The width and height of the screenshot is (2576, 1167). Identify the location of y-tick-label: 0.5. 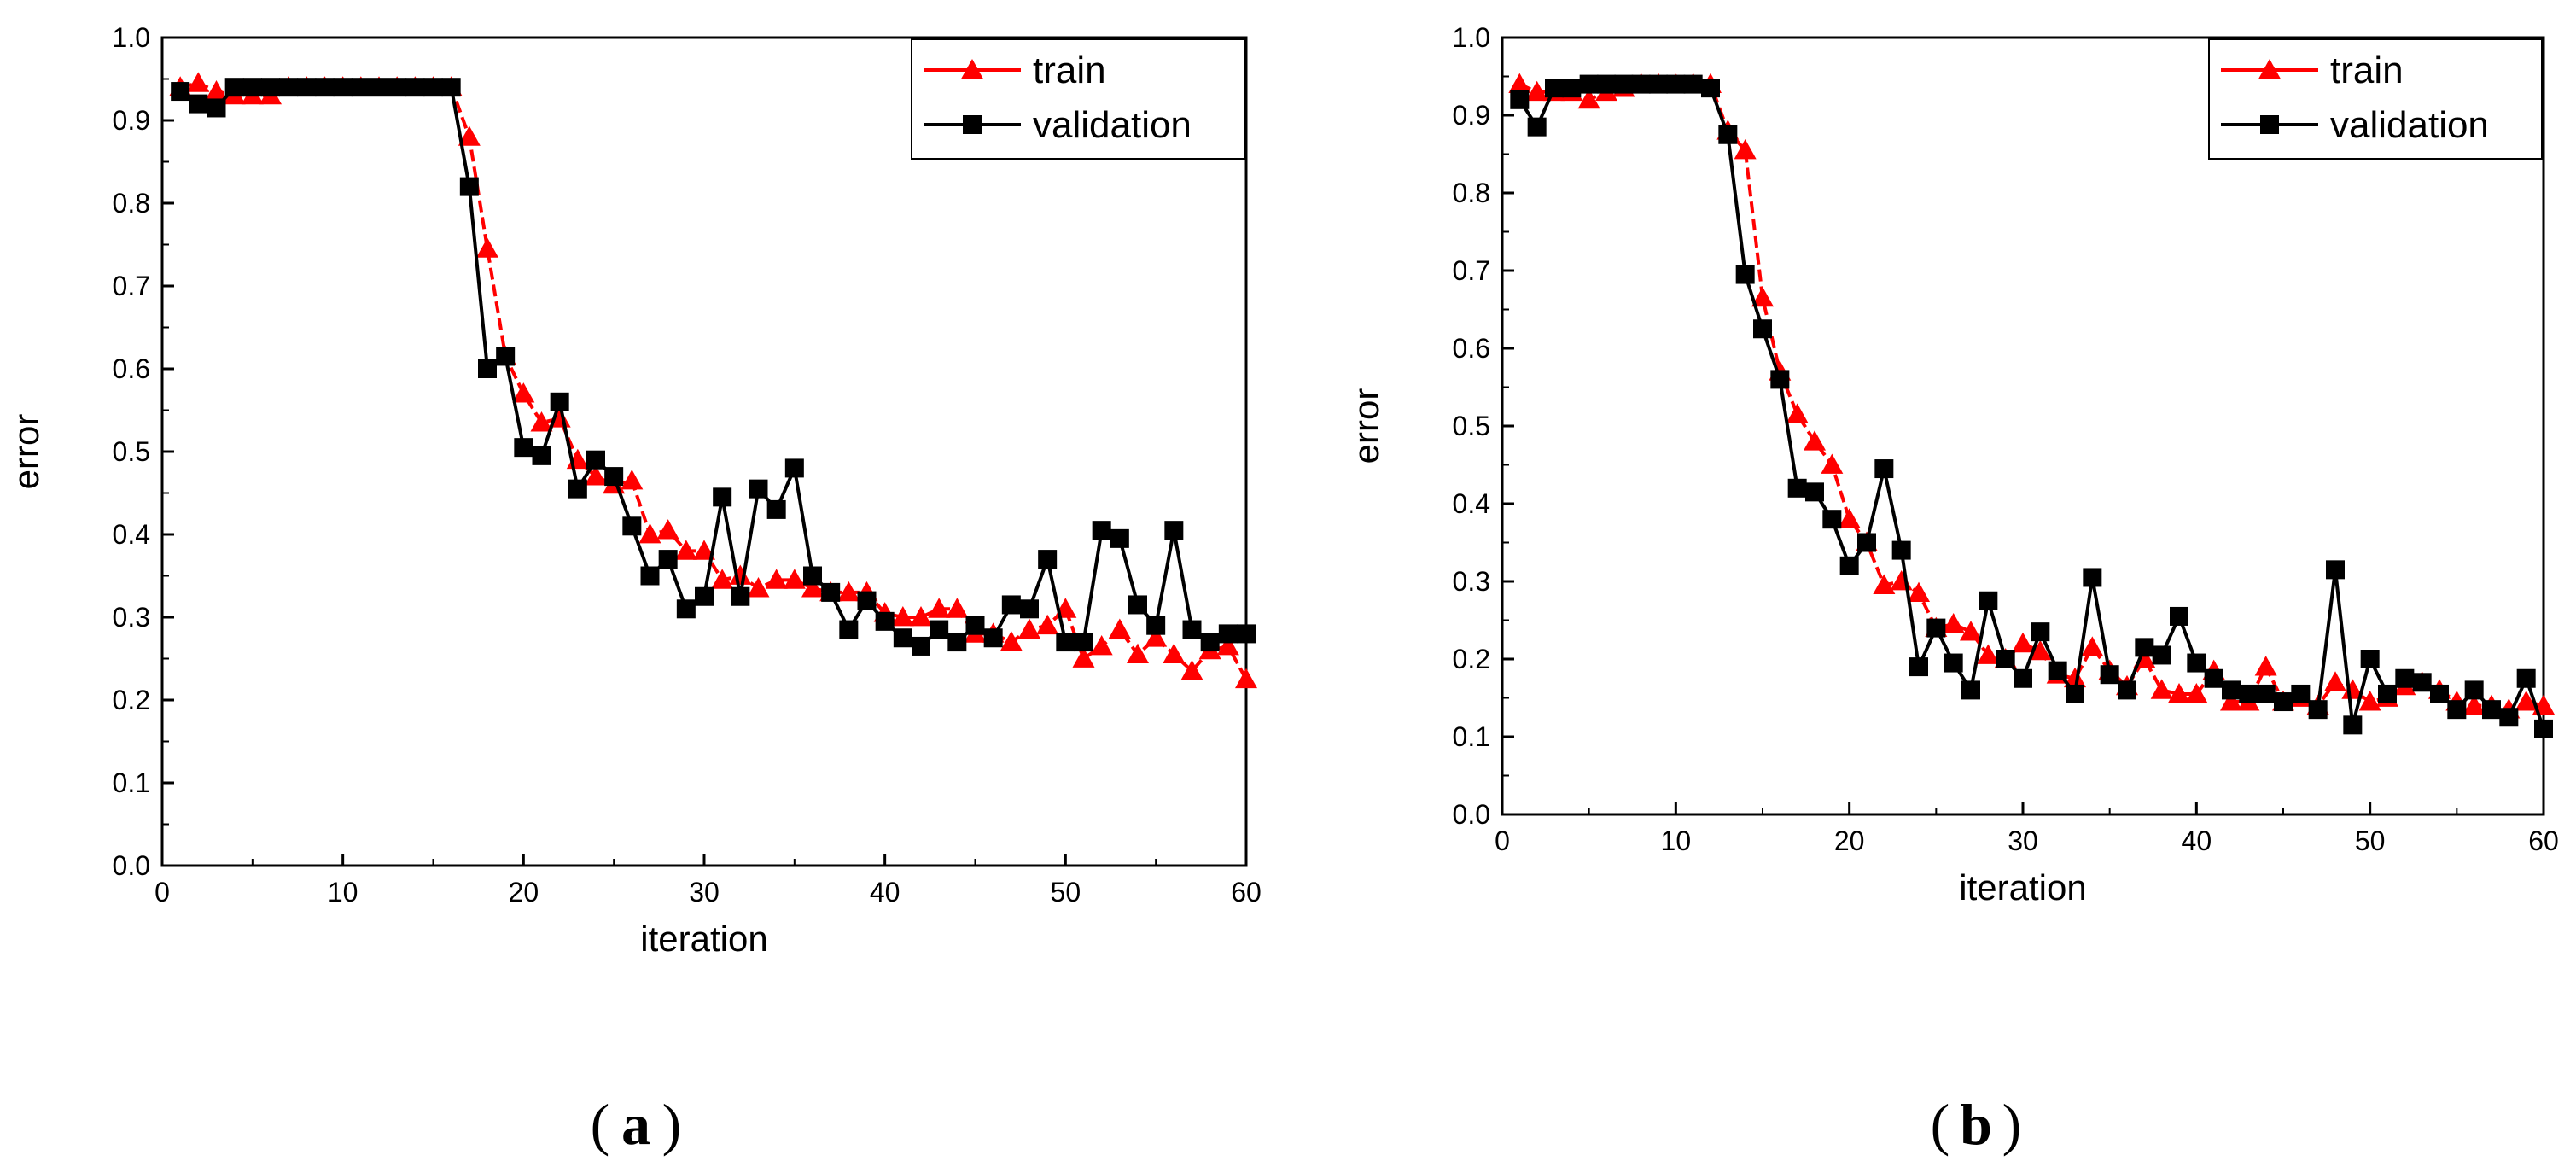
(131, 451).